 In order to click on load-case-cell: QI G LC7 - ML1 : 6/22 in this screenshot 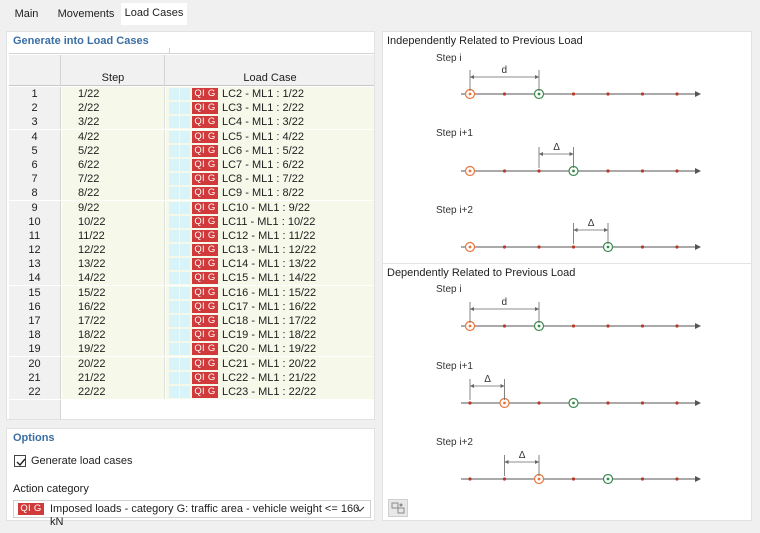, I will do `click(270, 164)`.